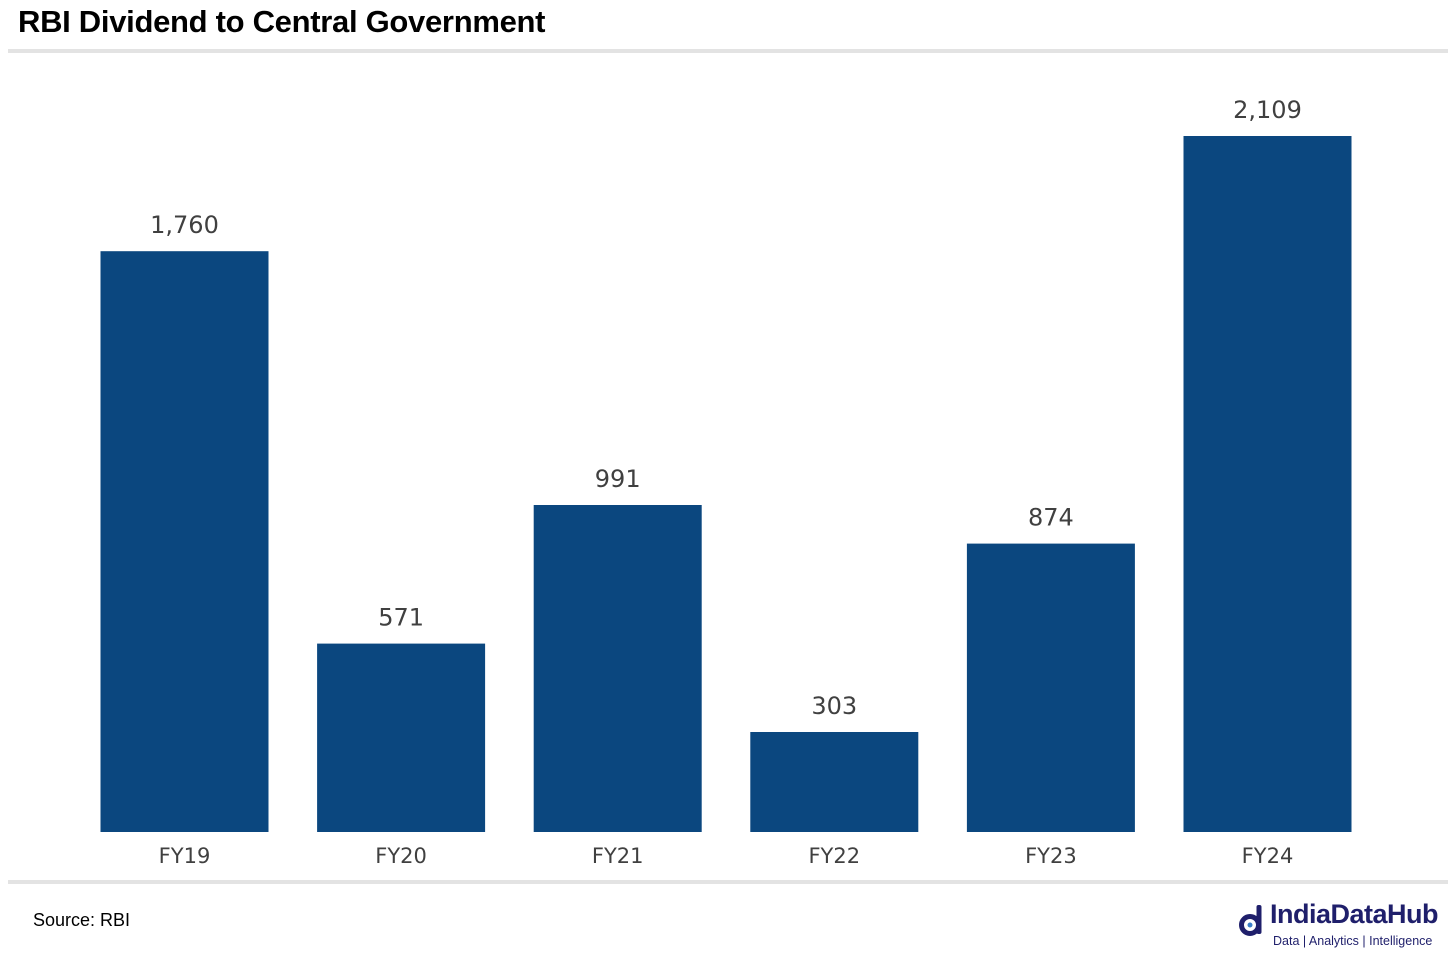  I want to click on top-divider, so click(728, 51).